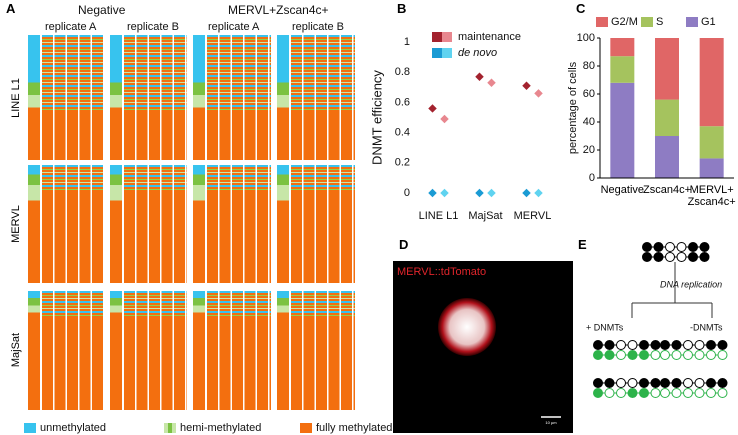  What do you see at coordinates (402, 72) in the screenshot?
I see `y-tick-label: 0.8` at bounding box center [402, 72].